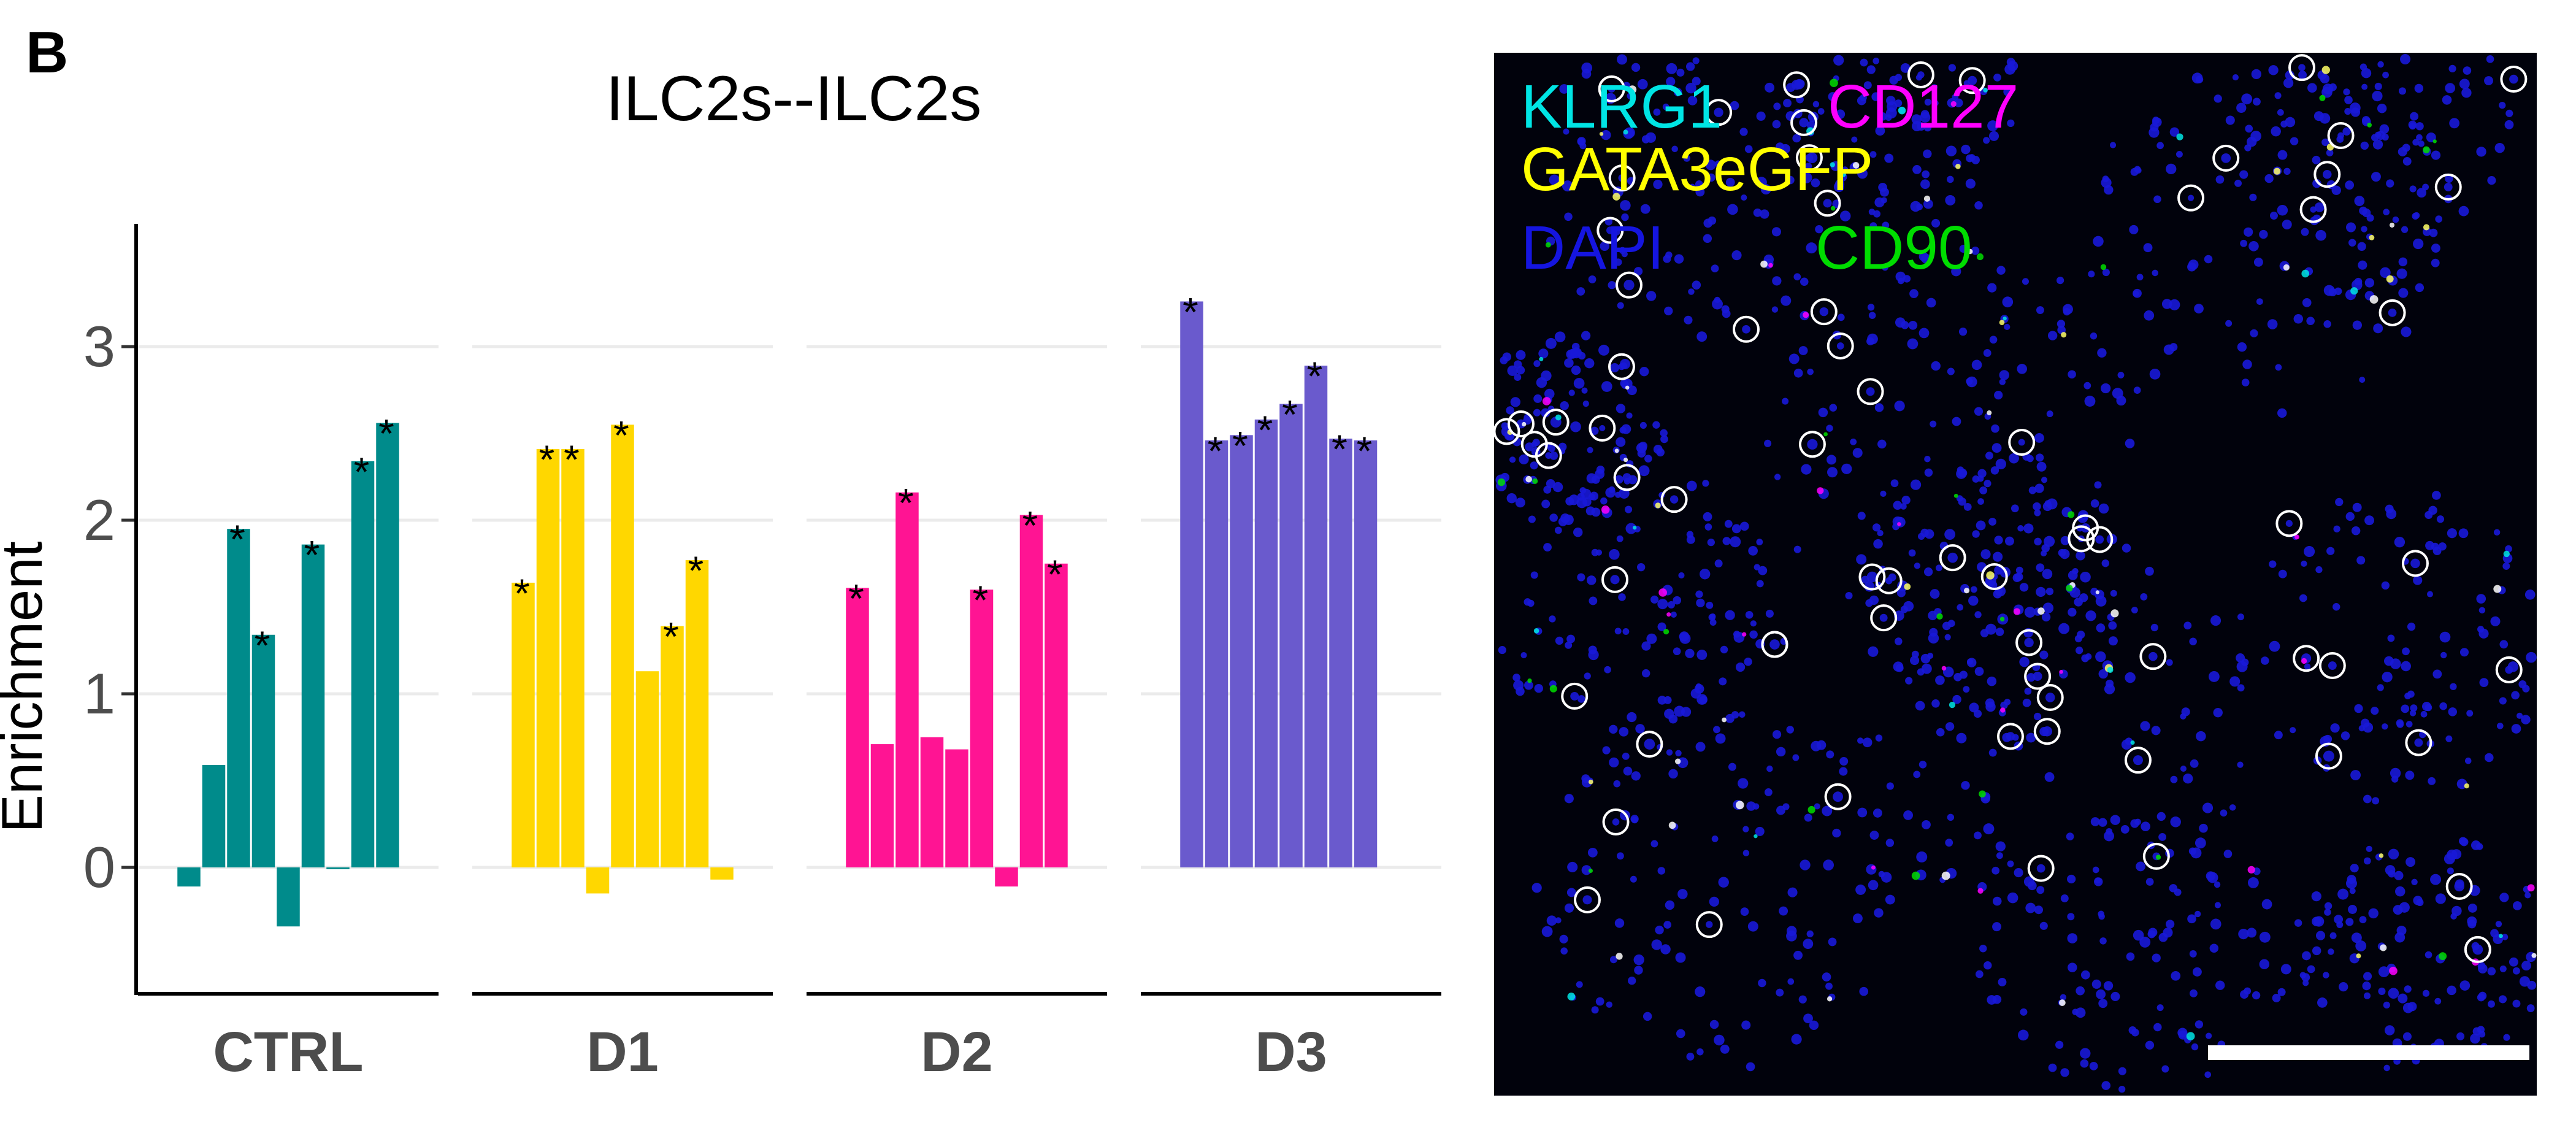 Image resolution: width=2576 pixels, height=1141 pixels. Describe the element at coordinates (288, 714) in the screenshot. I see `facet-ctrl: *****CTRL` at that location.